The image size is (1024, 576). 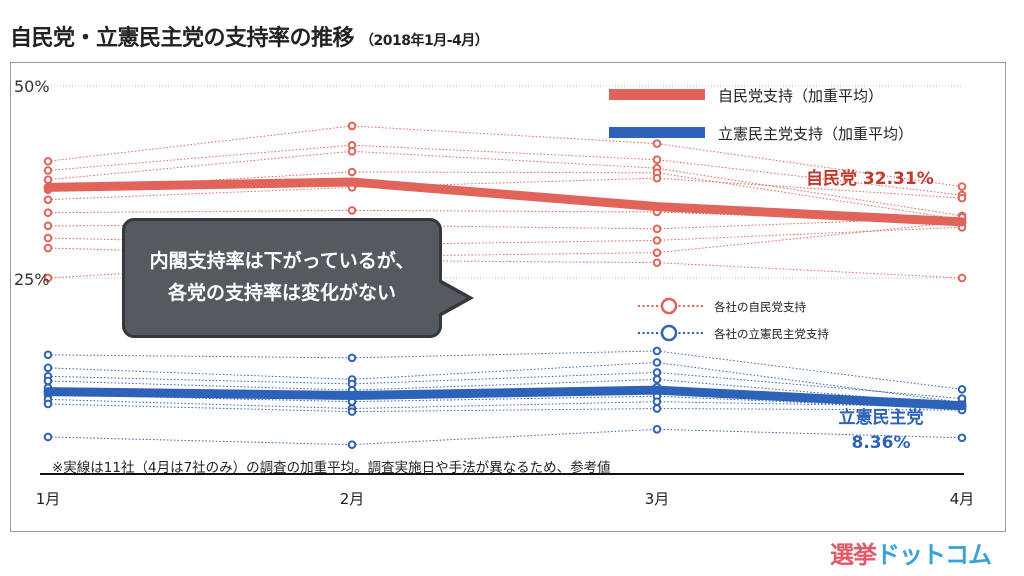 I want to click on logo-part-2: ドットコム, so click(x=934, y=555).